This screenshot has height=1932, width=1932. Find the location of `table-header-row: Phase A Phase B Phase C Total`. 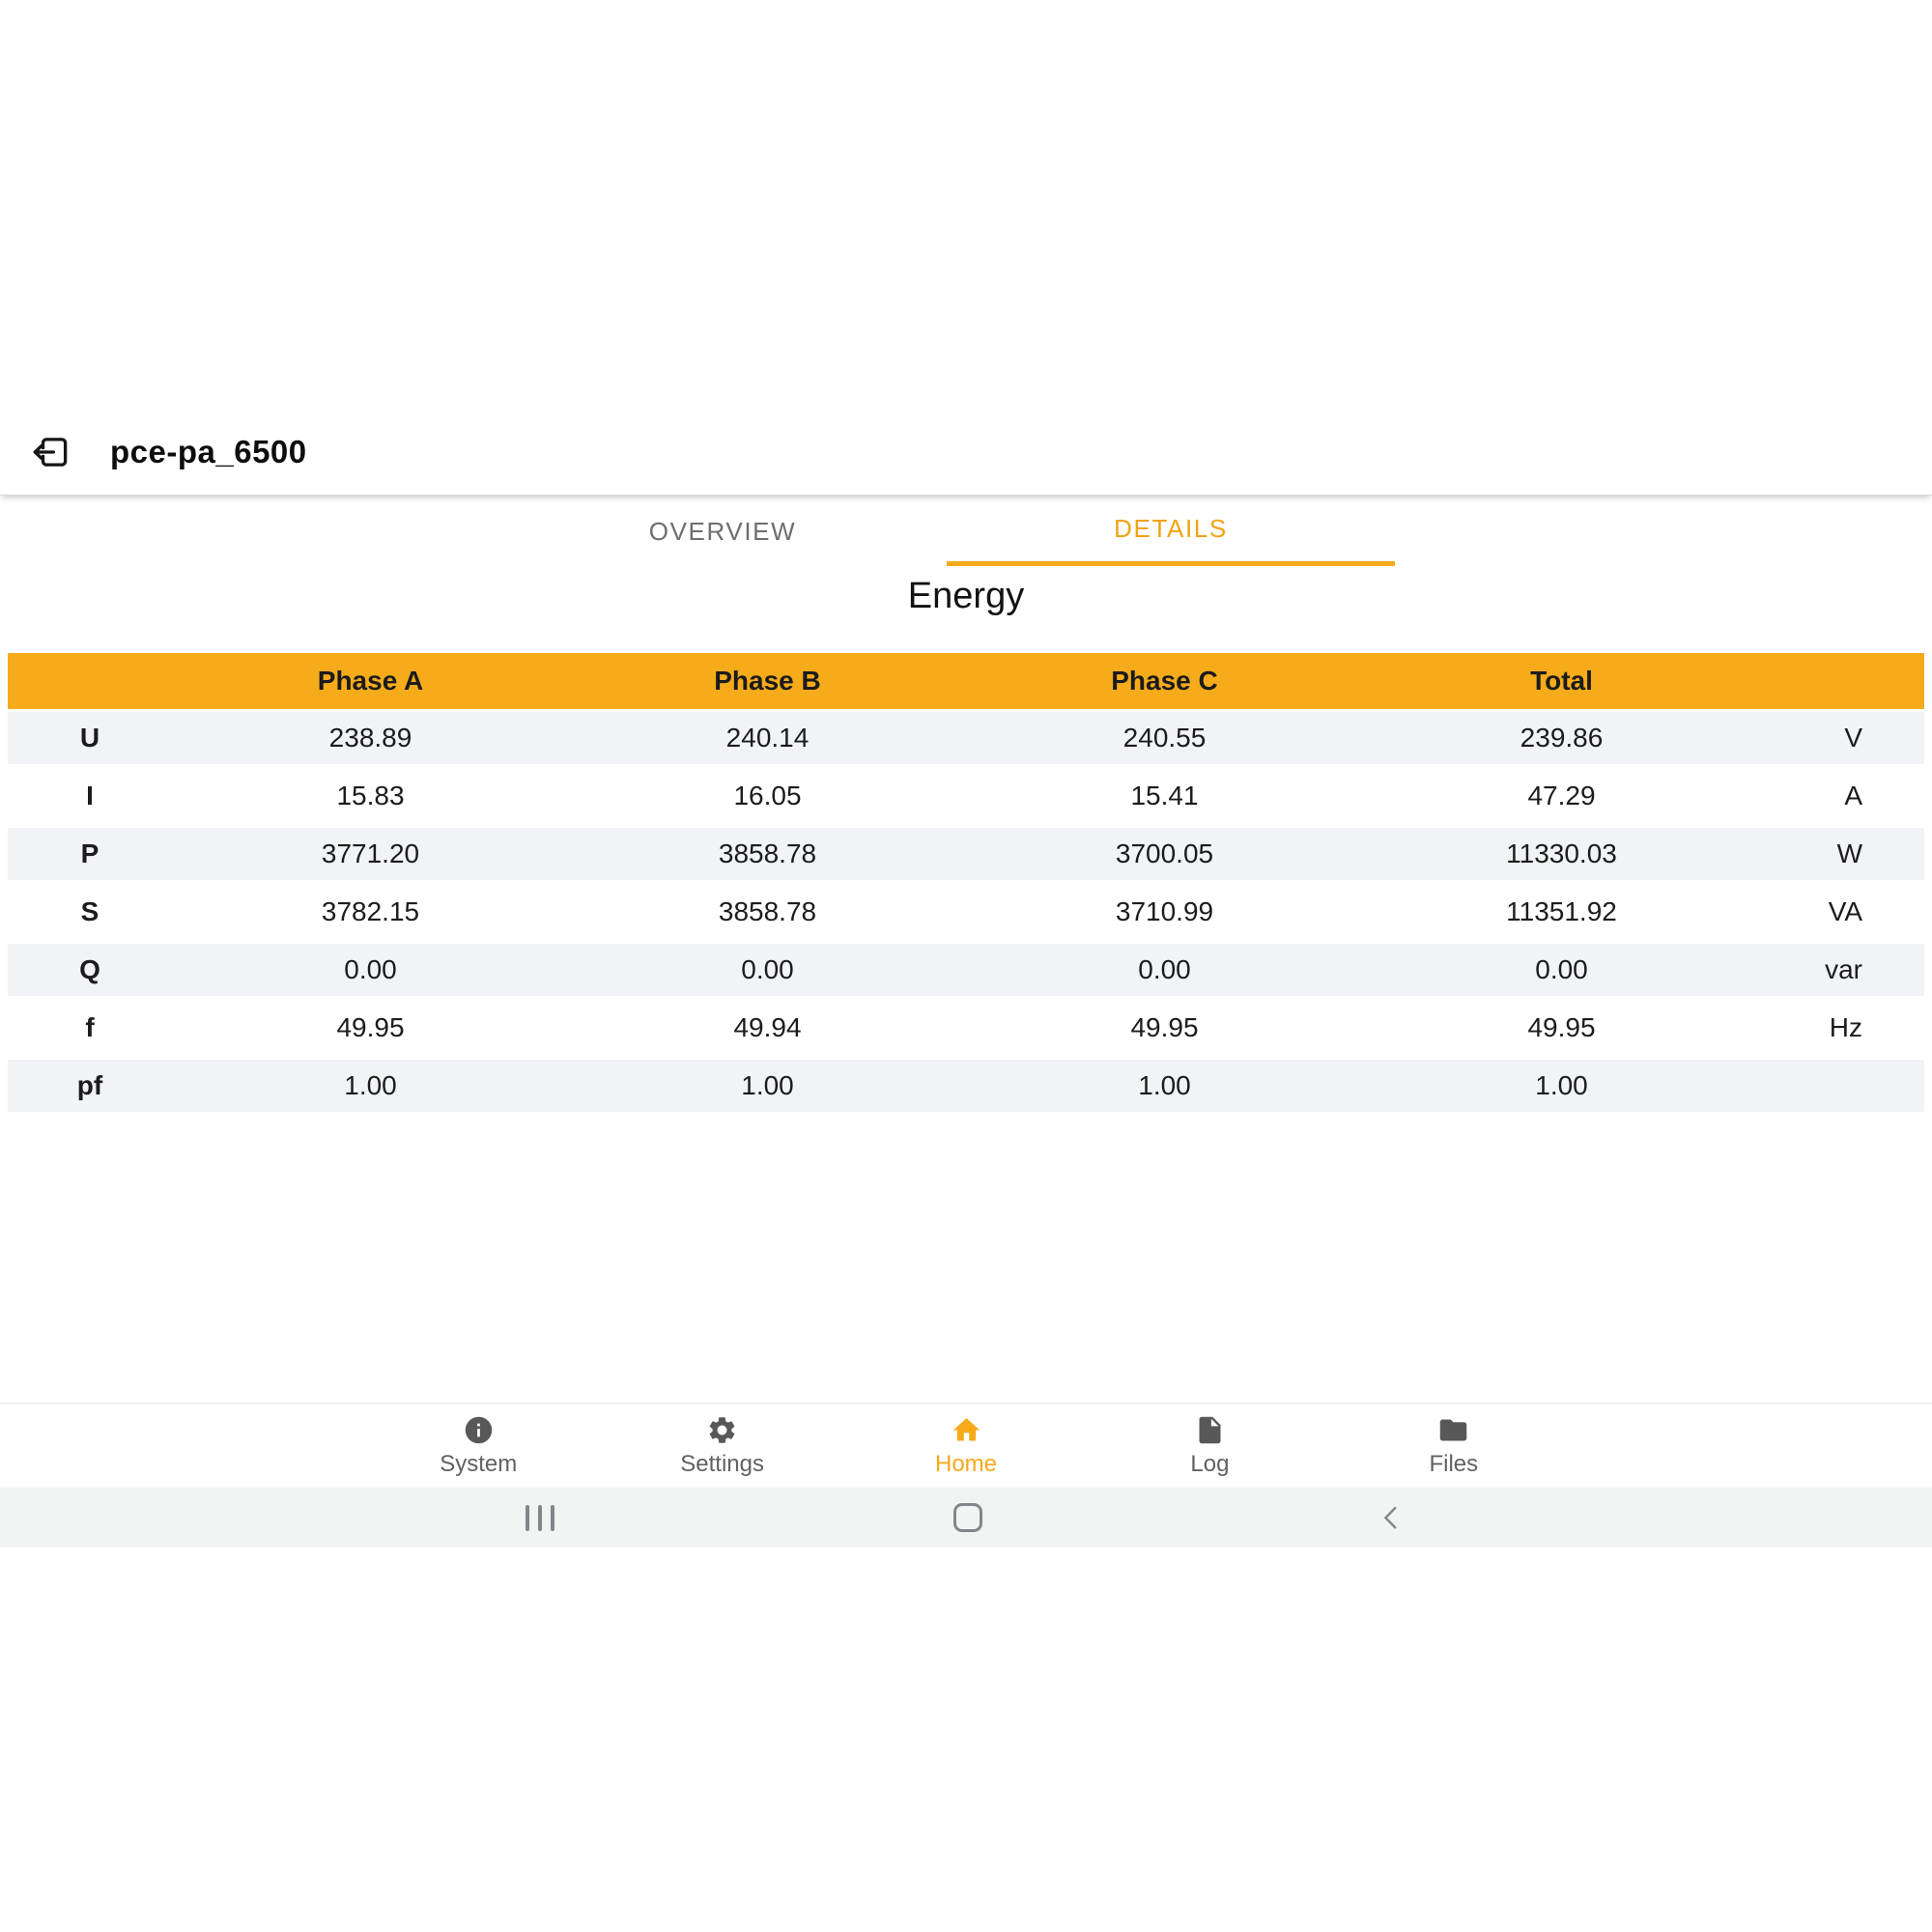

table-header-row: Phase A Phase B Phase C Total is located at coordinates (966, 681).